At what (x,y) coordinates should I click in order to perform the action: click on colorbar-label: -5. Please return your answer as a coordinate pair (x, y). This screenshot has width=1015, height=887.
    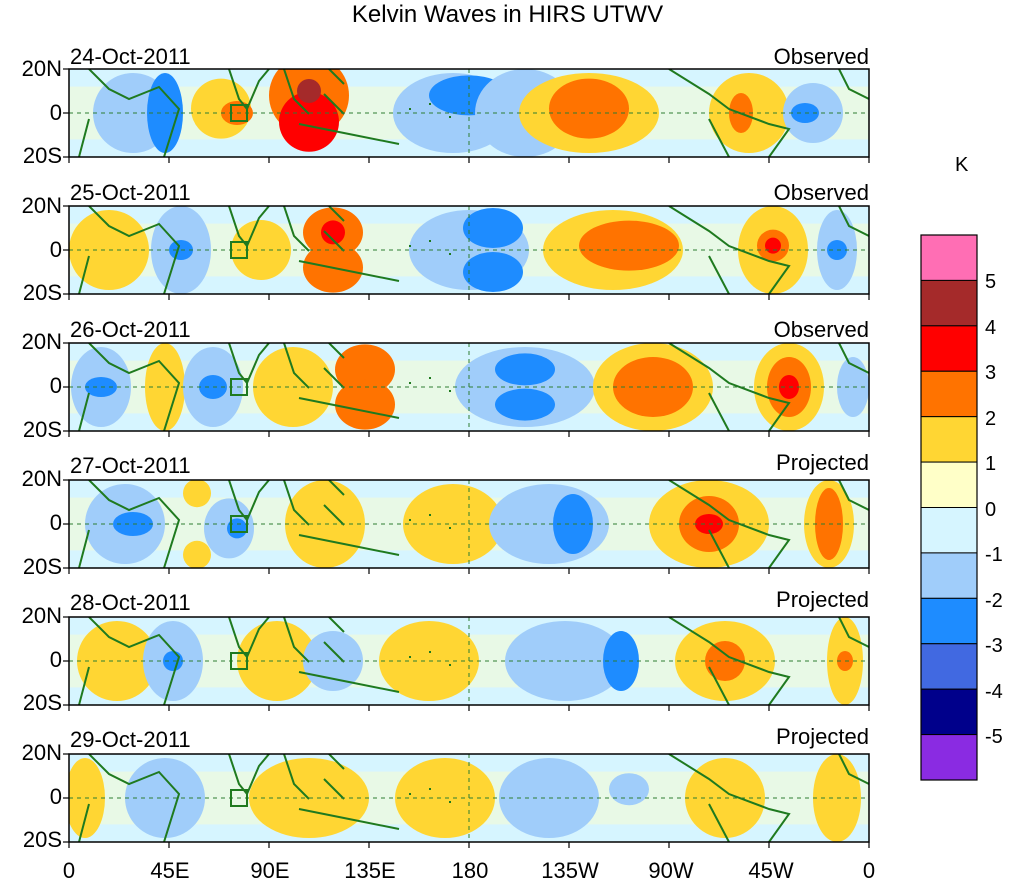
    Looking at the image, I should click on (994, 737).